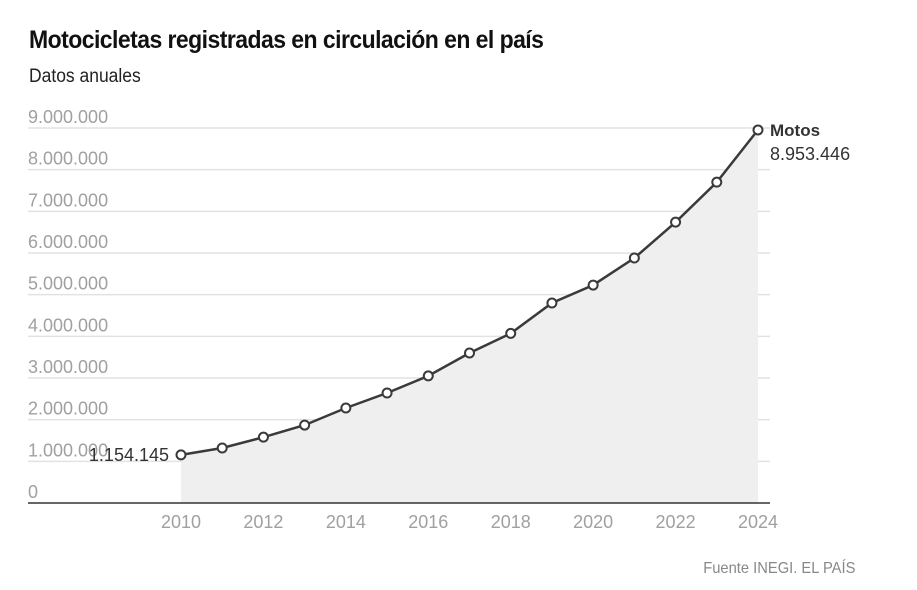 The height and width of the screenshot is (590, 917). What do you see at coordinates (346, 522) in the screenshot?
I see `x-tick-label: 2014` at bounding box center [346, 522].